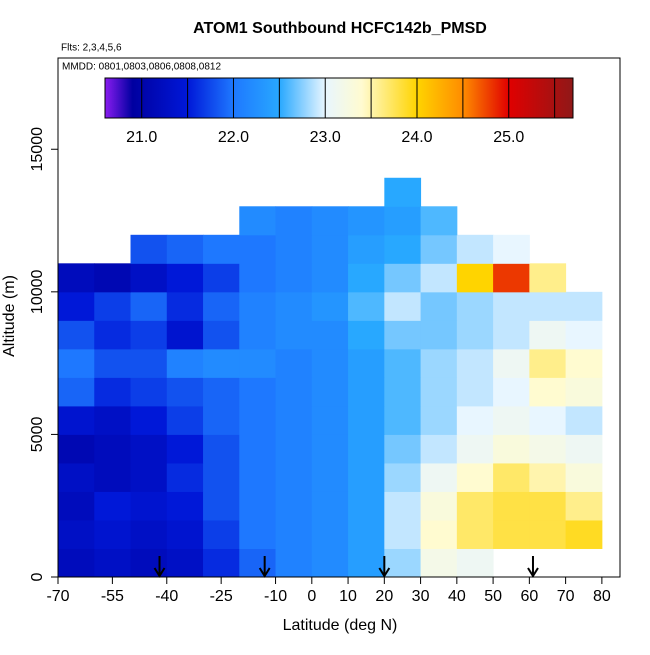  Describe the element at coordinates (37, 149) in the screenshot. I see `y-tick-label: 15000` at that location.